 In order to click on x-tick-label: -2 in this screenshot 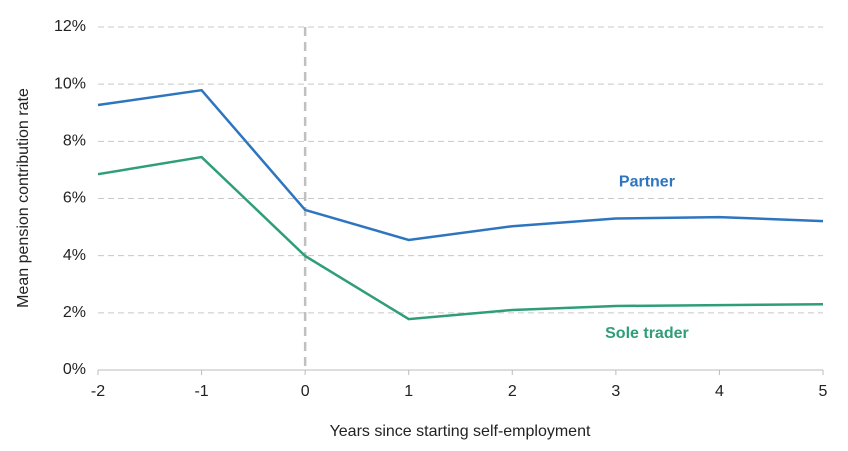, I will do `click(98, 391)`.